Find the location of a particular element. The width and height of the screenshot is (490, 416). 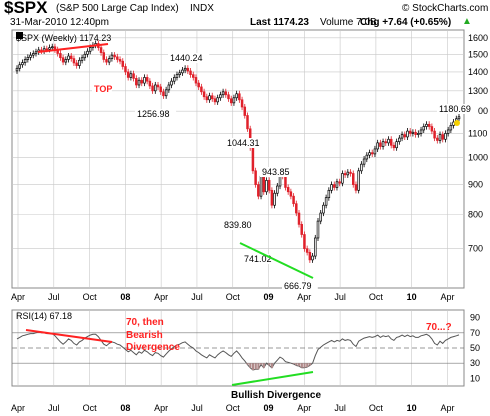

price-y-tick-label: 1300 is located at coordinates (478, 91).